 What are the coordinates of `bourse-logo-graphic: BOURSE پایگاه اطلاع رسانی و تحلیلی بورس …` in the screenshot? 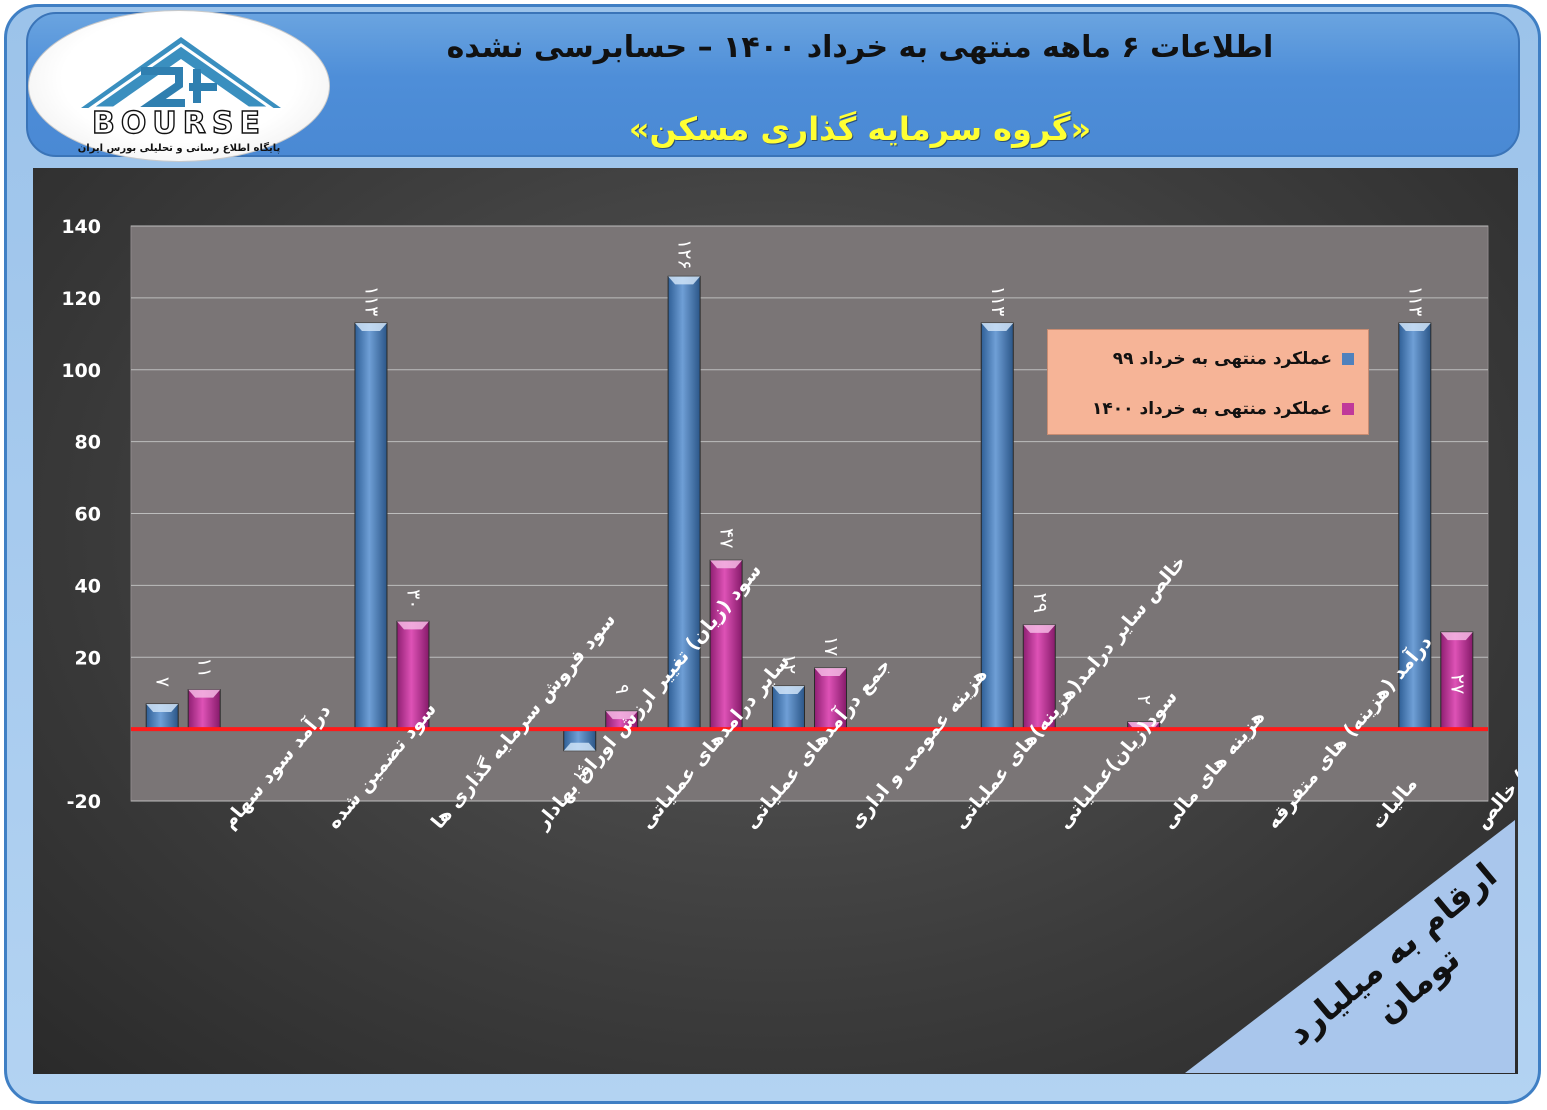 It's located at (179, 95).